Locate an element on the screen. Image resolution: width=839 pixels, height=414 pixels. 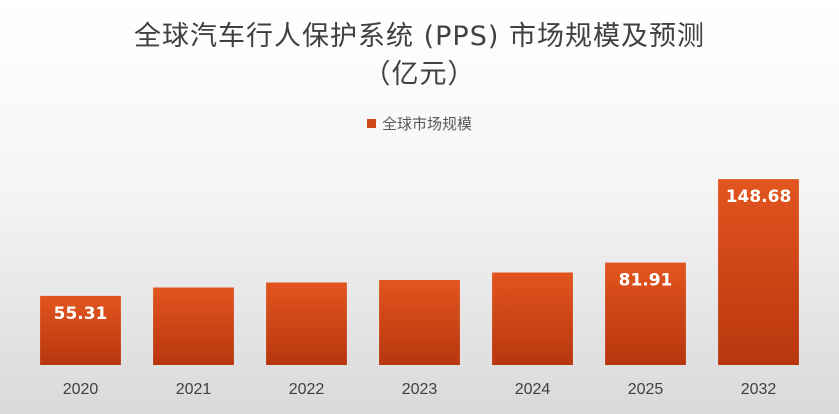
bar-2024 is located at coordinates (532, 318).